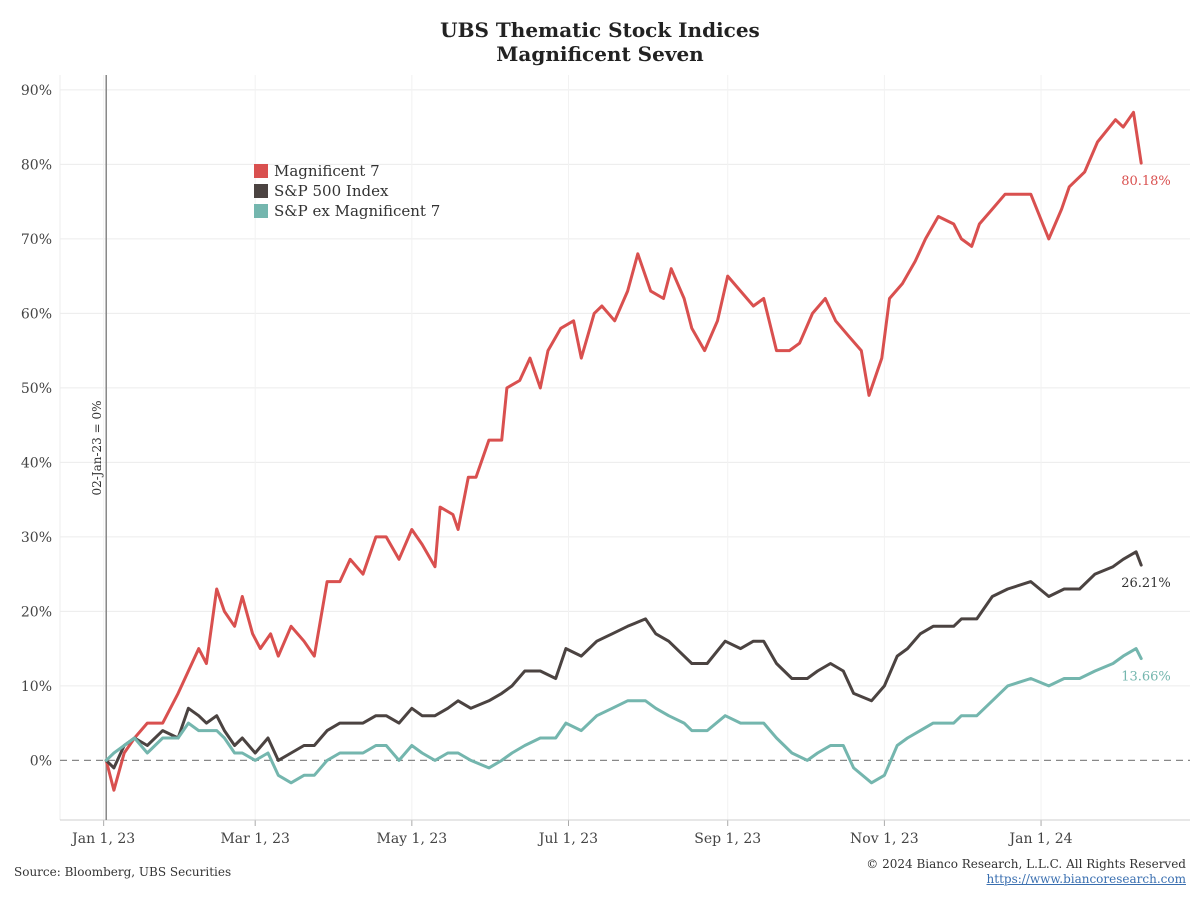 This screenshot has height=900, width=1200. Describe the element at coordinates (123, 872) in the screenshot. I see `source-note: Source: Bloomberg, UBS Securities` at that location.